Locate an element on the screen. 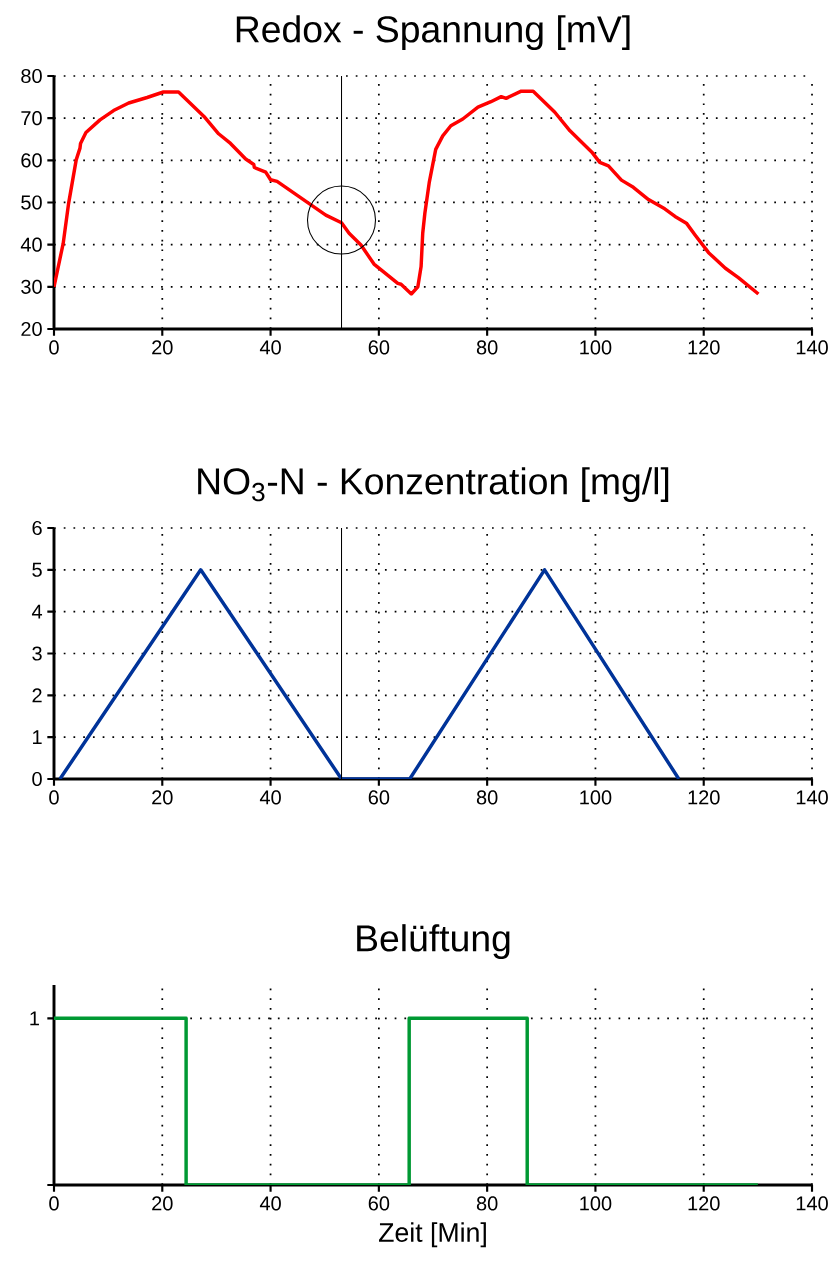 The width and height of the screenshot is (835, 1262). y-tick-label: 30 is located at coordinates (31, 286).